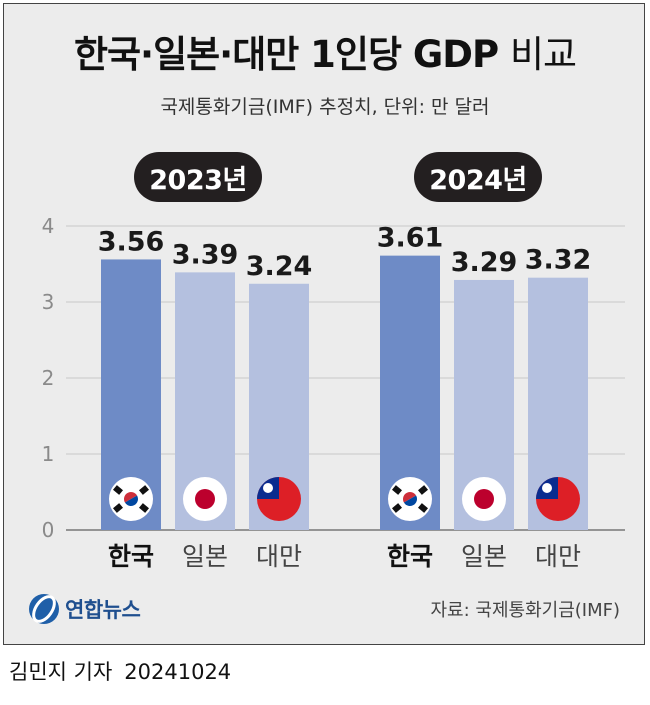 Image resolution: width=650 pixels, height=705 pixels. I want to click on year-badge-2023: 2023년, so click(198, 177).